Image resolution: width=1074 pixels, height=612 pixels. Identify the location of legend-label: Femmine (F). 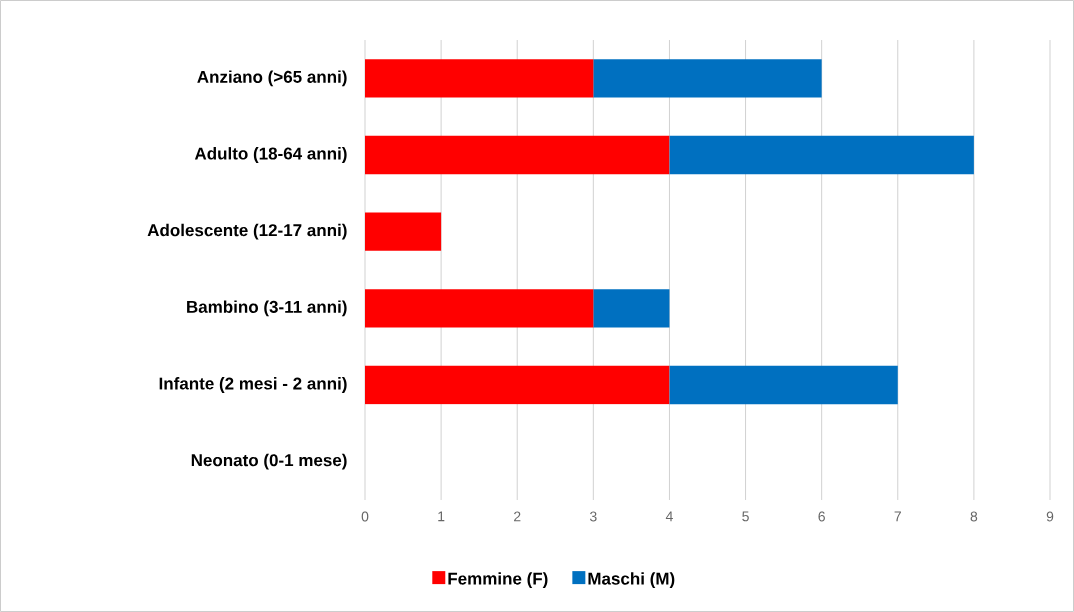
(498, 580).